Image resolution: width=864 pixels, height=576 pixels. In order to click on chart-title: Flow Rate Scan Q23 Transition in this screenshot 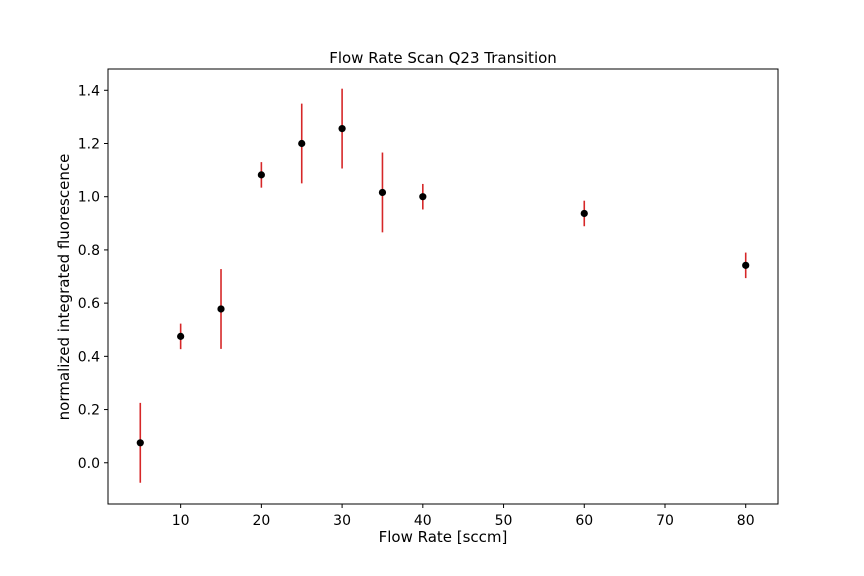, I will do `click(443, 58)`.